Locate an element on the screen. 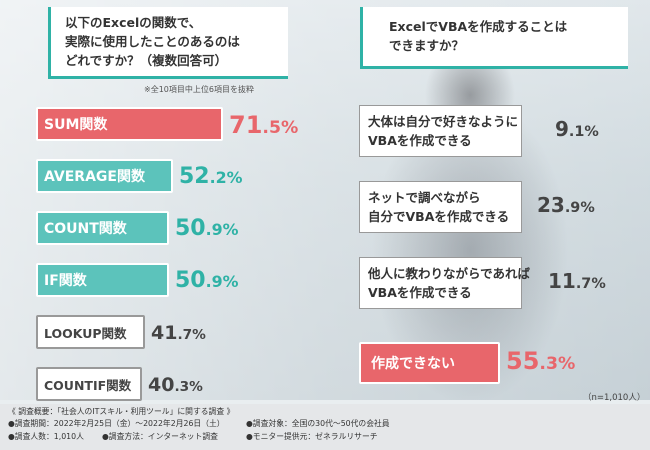 Image resolution: width=650 pixels, height=450 pixels. left-question-line3: どれですか？（複数回答可） is located at coordinates (146, 60).